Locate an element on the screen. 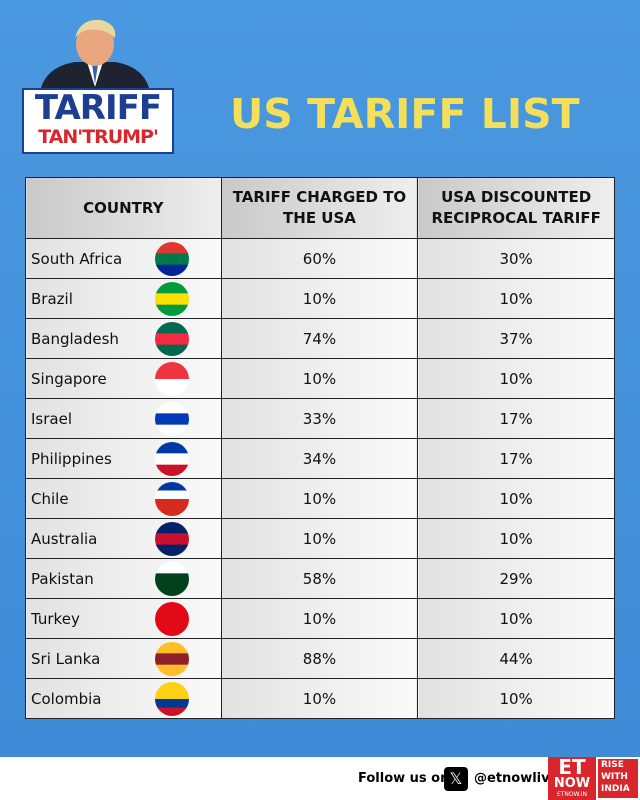 This screenshot has width=640, height=800. country-cell: Philippines is located at coordinates (123, 458).